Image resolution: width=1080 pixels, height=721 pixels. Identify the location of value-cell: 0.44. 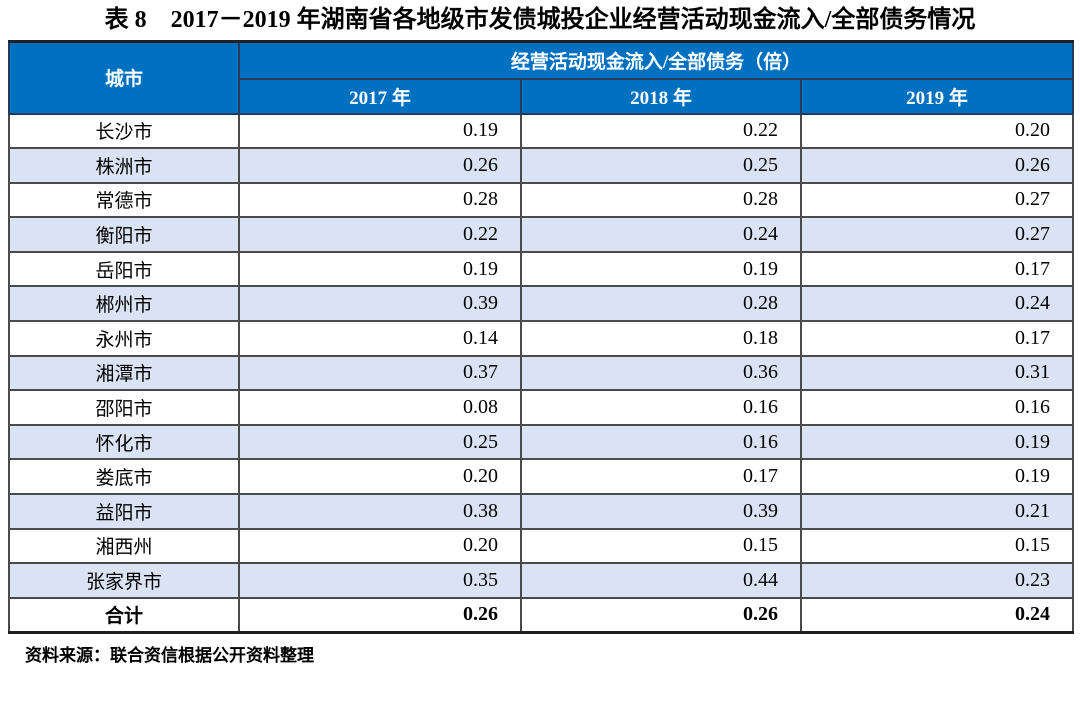
(661, 580).